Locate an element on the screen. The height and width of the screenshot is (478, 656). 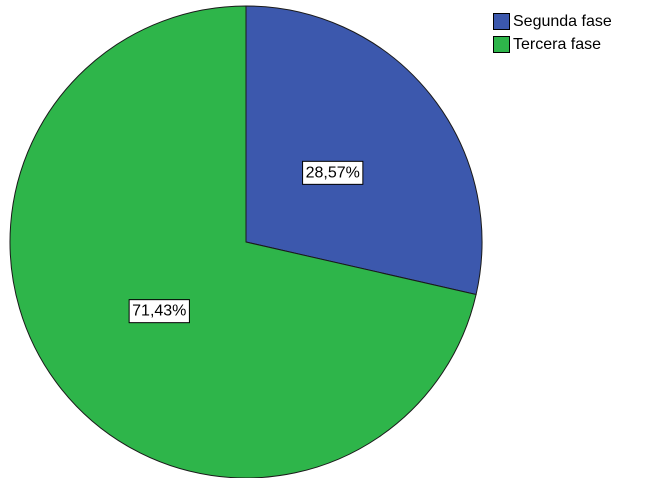
data-label-text: 28,57% is located at coordinates (333, 172).